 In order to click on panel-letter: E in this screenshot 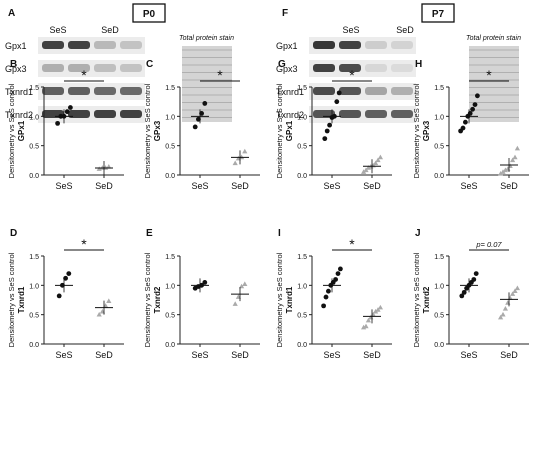, I will do `click(149, 233)`.